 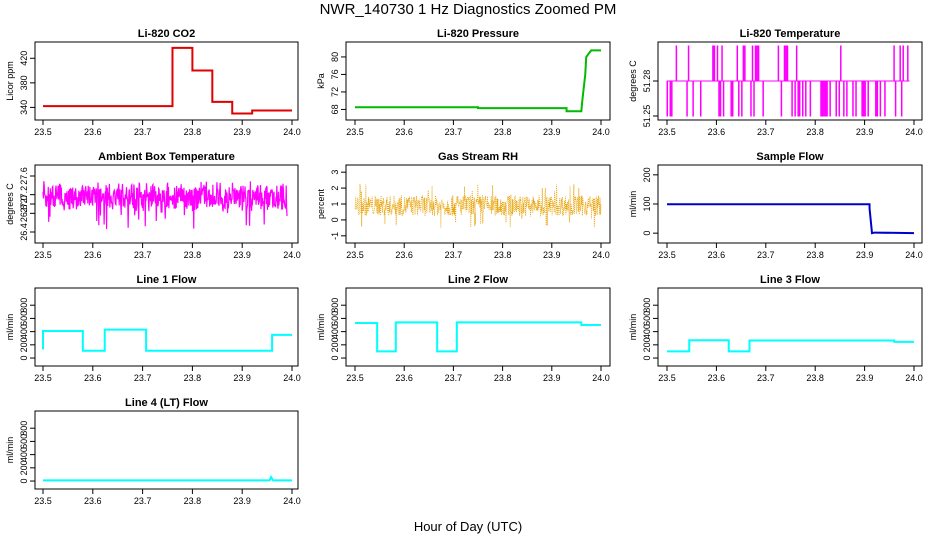 What do you see at coordinates (24, 82) in the screenshot?
I see `y-tick-label: 380` at bounding box center [24, 82].